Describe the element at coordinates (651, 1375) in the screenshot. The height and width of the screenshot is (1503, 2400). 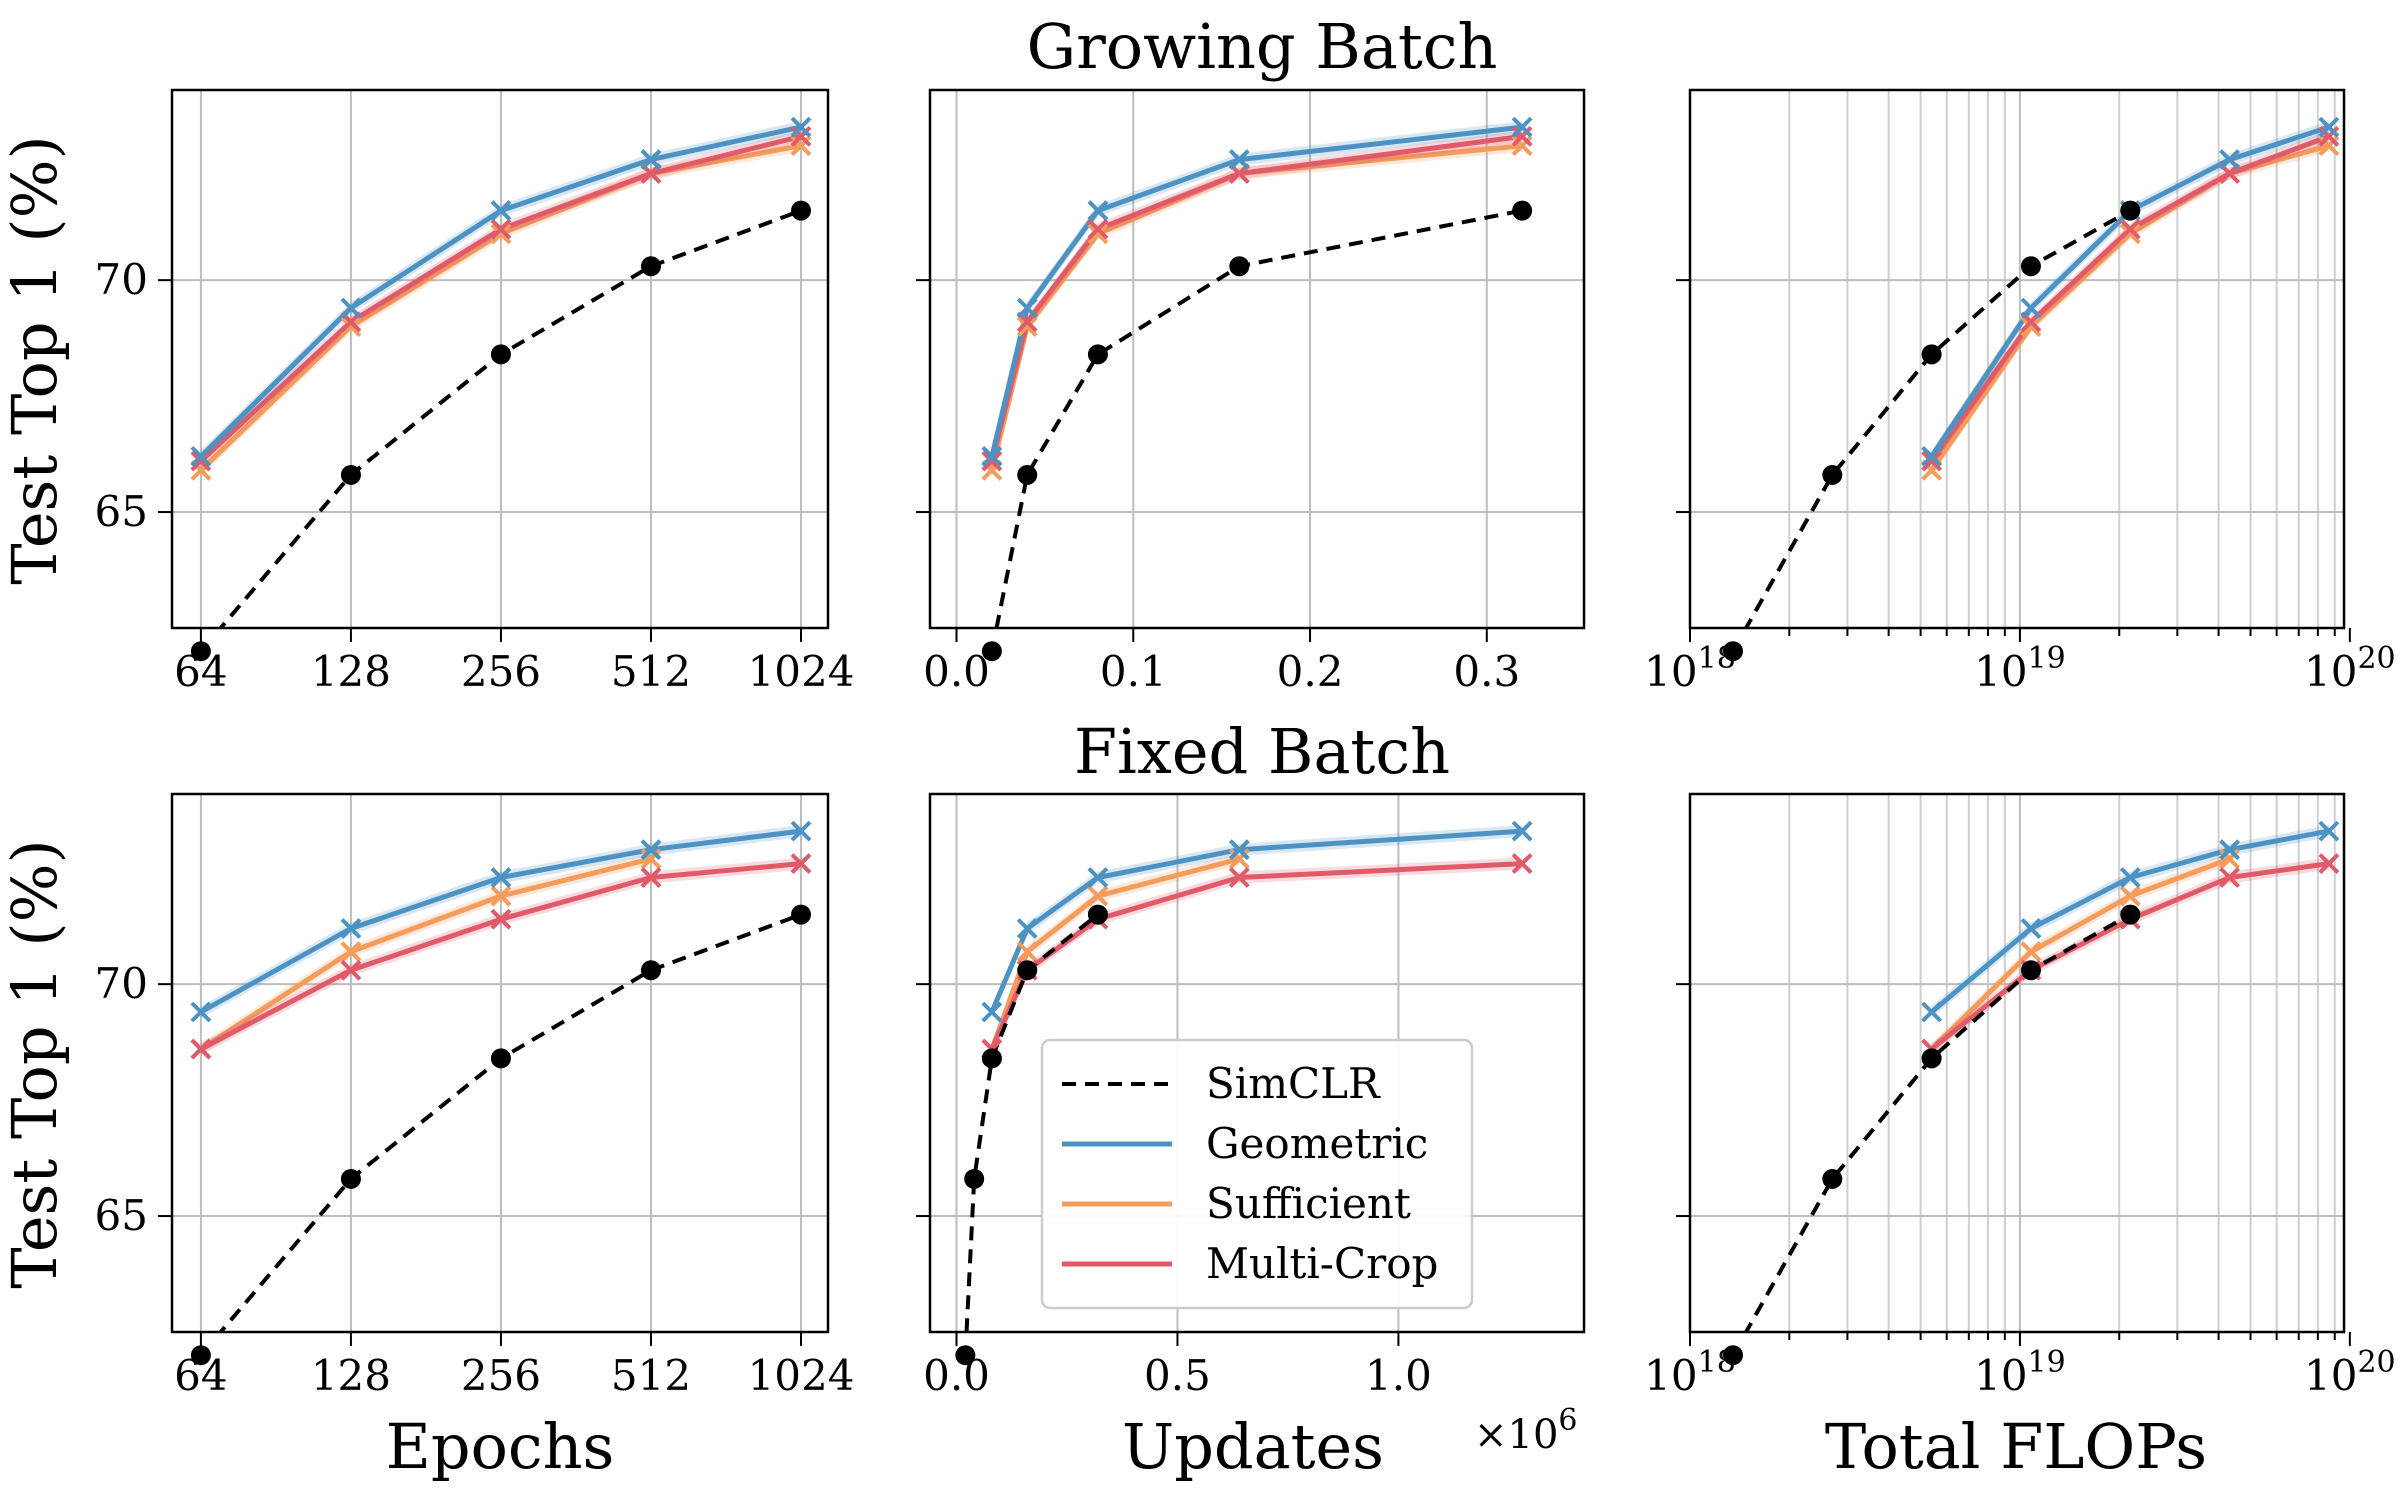
I see `x-tick-label: 512` at that location.